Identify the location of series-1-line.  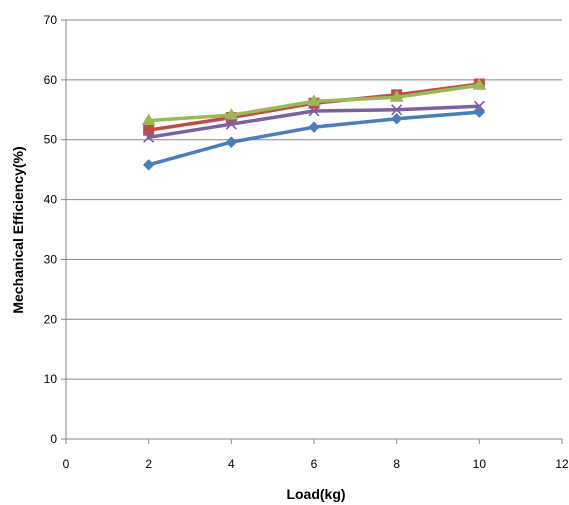
(314, 138).